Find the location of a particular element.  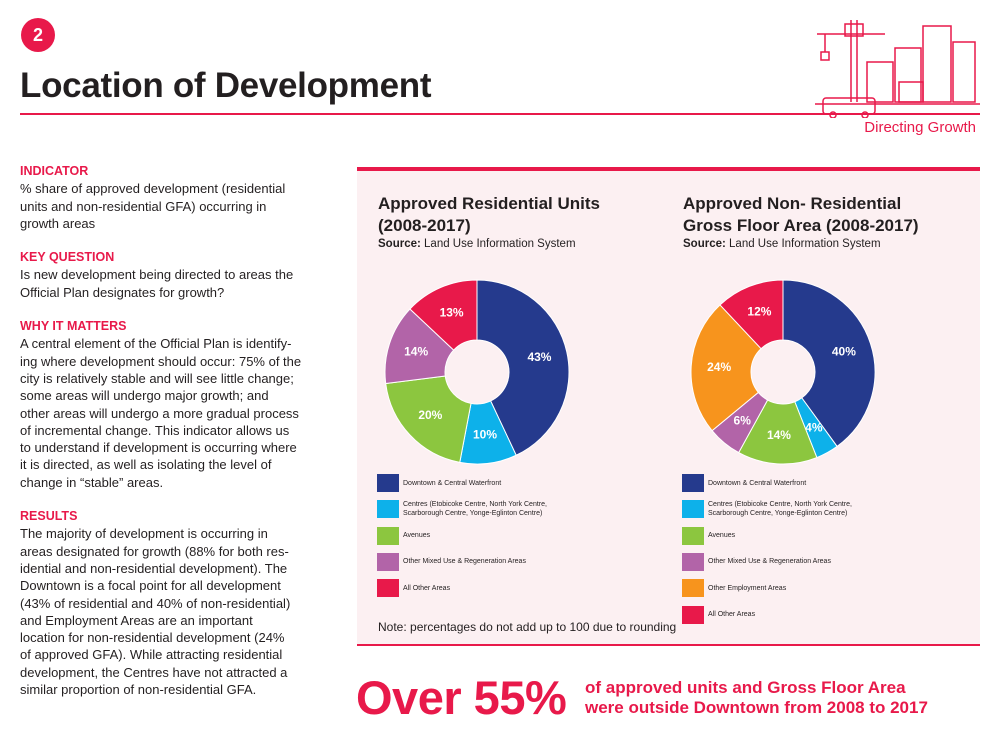

slice-label: 40% is located at coordinates (844, 351).